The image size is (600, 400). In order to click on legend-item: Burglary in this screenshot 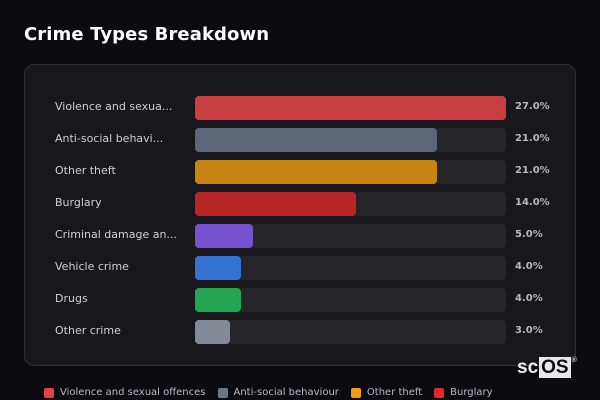, I will do `click(463, 392)`.